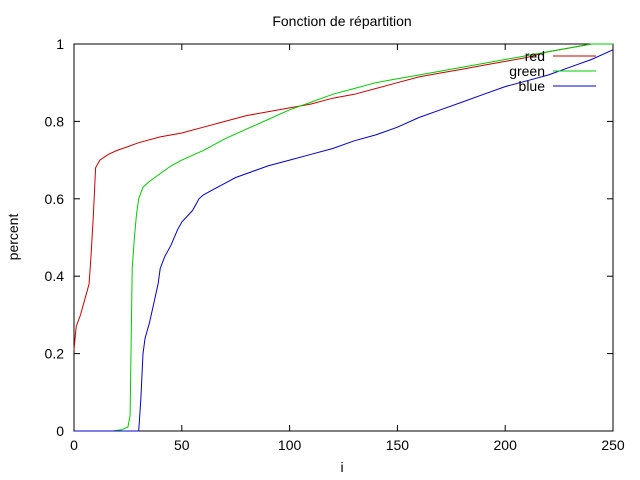  Describe the element at coordinates (13, 237) in the screenshot. I see `y-axis-label: percent` at that location.